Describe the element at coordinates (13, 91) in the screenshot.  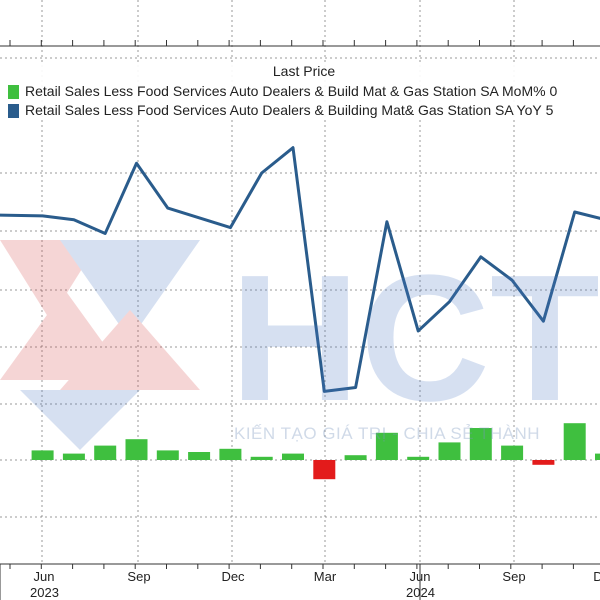
I see `legend-swatch-mom` at that location.